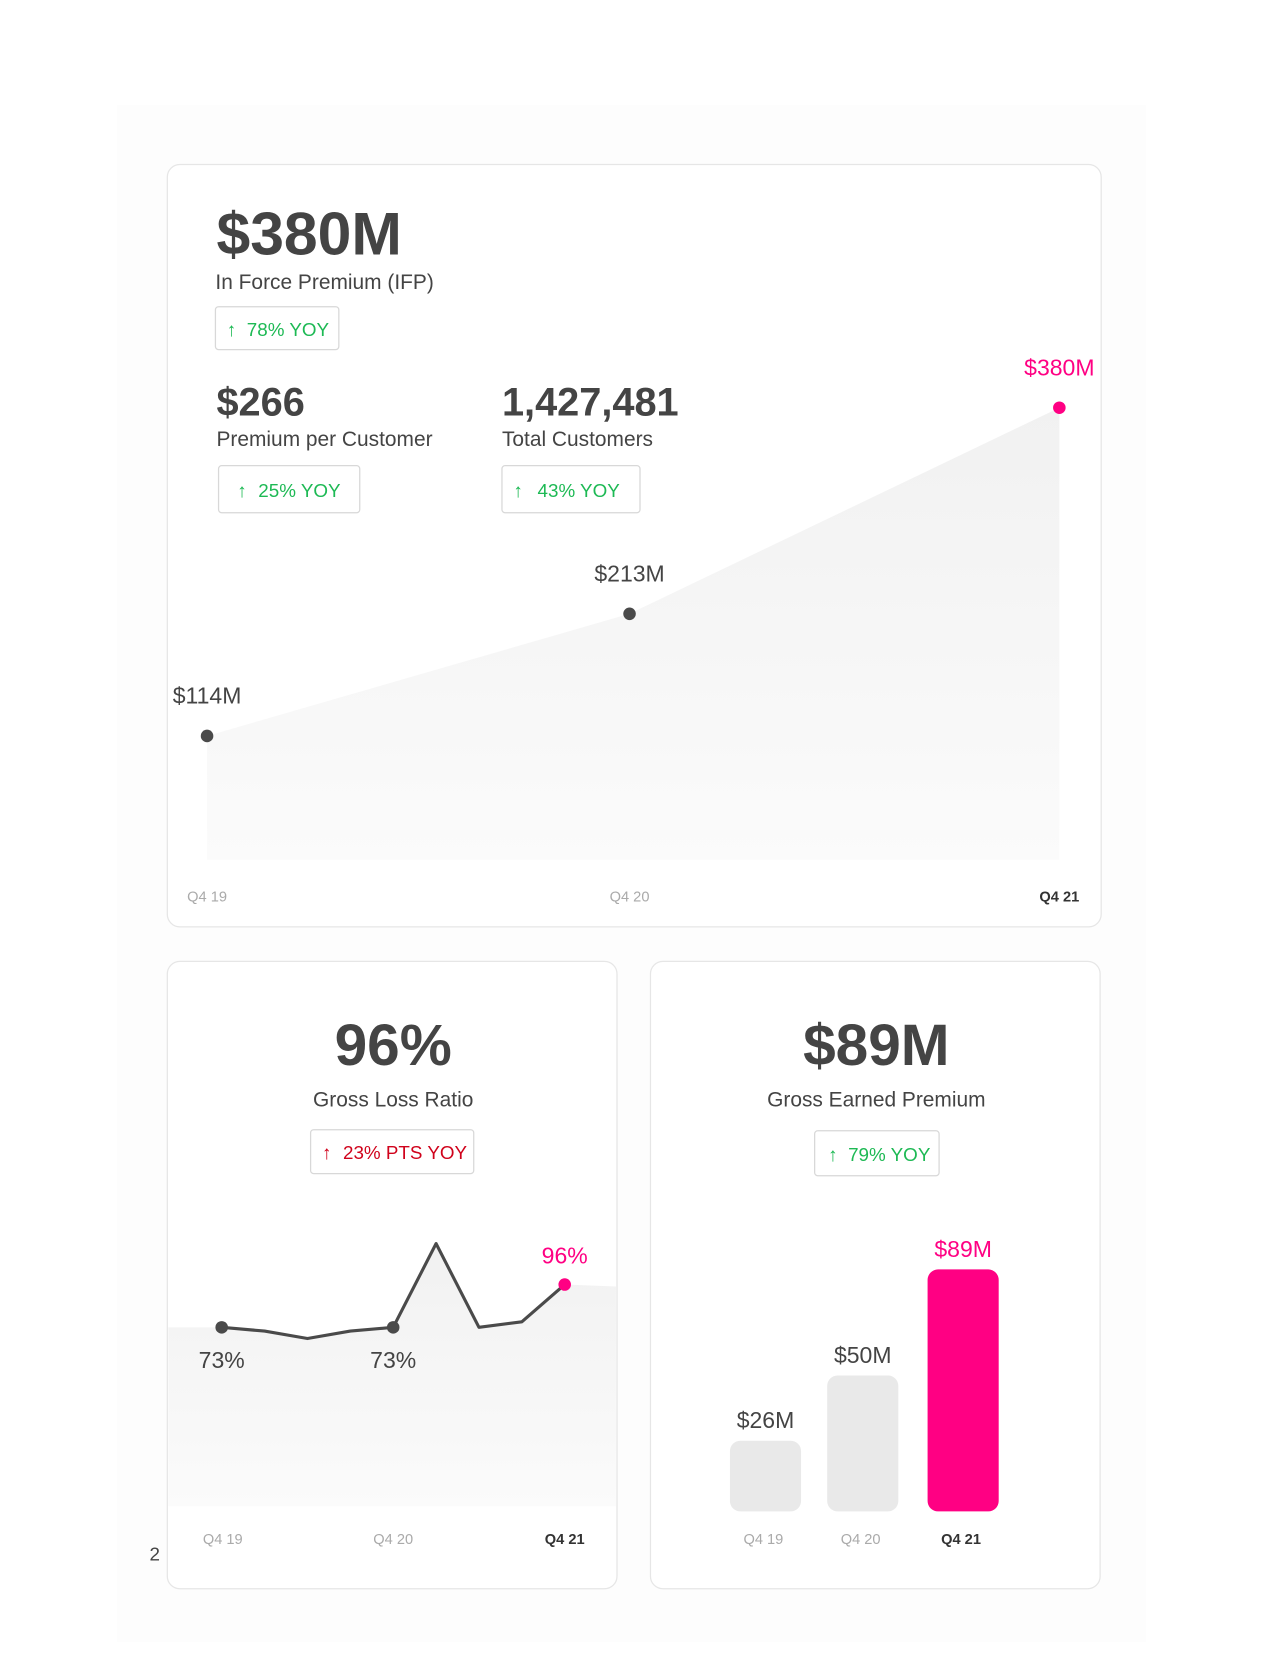 This screenshot has height=1656, width=1280. I want to click on yoy: 43% YOY, so click(579, 490).